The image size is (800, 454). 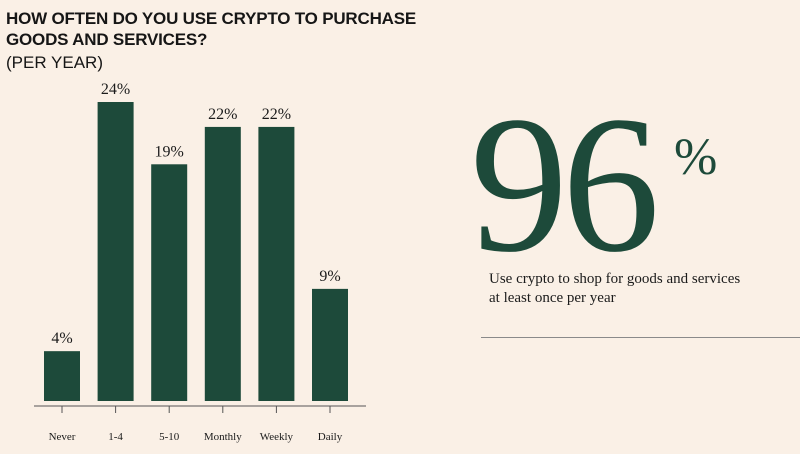 I want to click on big-stat-value: 96, so click(x=565, y=184).